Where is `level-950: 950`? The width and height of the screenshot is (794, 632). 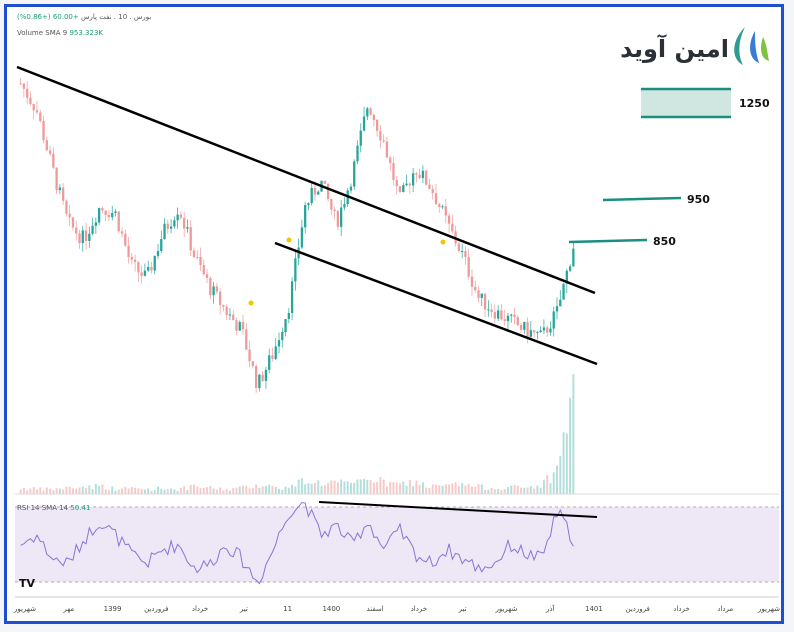 level-950: 950 is located at coordinates (656, 199).